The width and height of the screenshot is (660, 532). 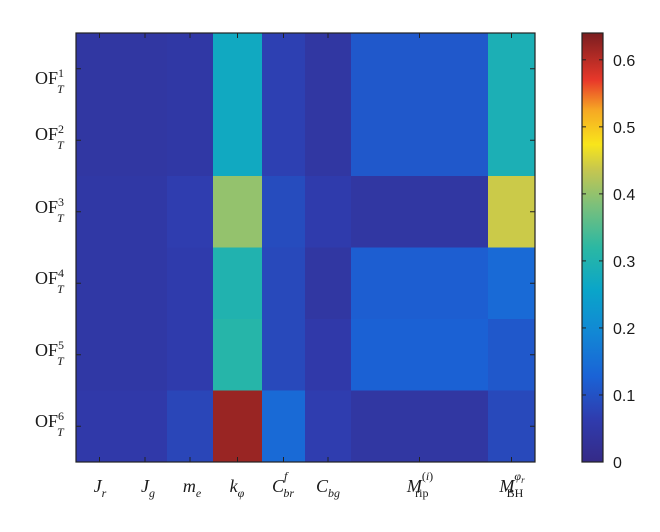 I want to click on colorbar-tick-label-2: 0.2, so click(x=624, y=329).